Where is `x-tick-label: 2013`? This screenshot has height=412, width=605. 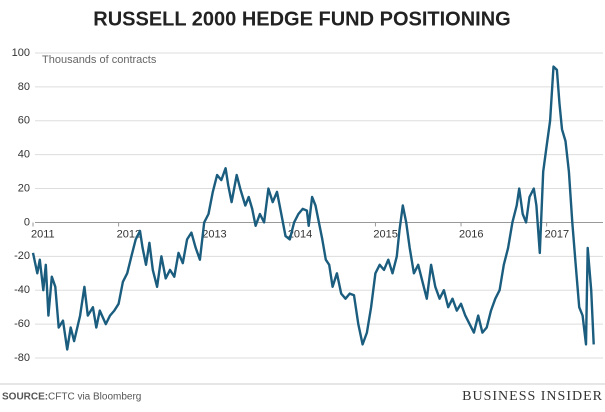 x-tick-label: 2013 is located at coordinates (214, 234).